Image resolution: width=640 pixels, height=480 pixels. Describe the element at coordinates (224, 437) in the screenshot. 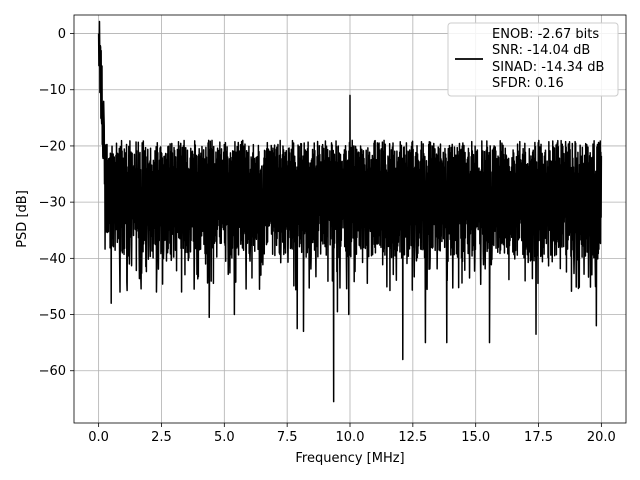

I see `x-tick-label: 5.0` at that location.